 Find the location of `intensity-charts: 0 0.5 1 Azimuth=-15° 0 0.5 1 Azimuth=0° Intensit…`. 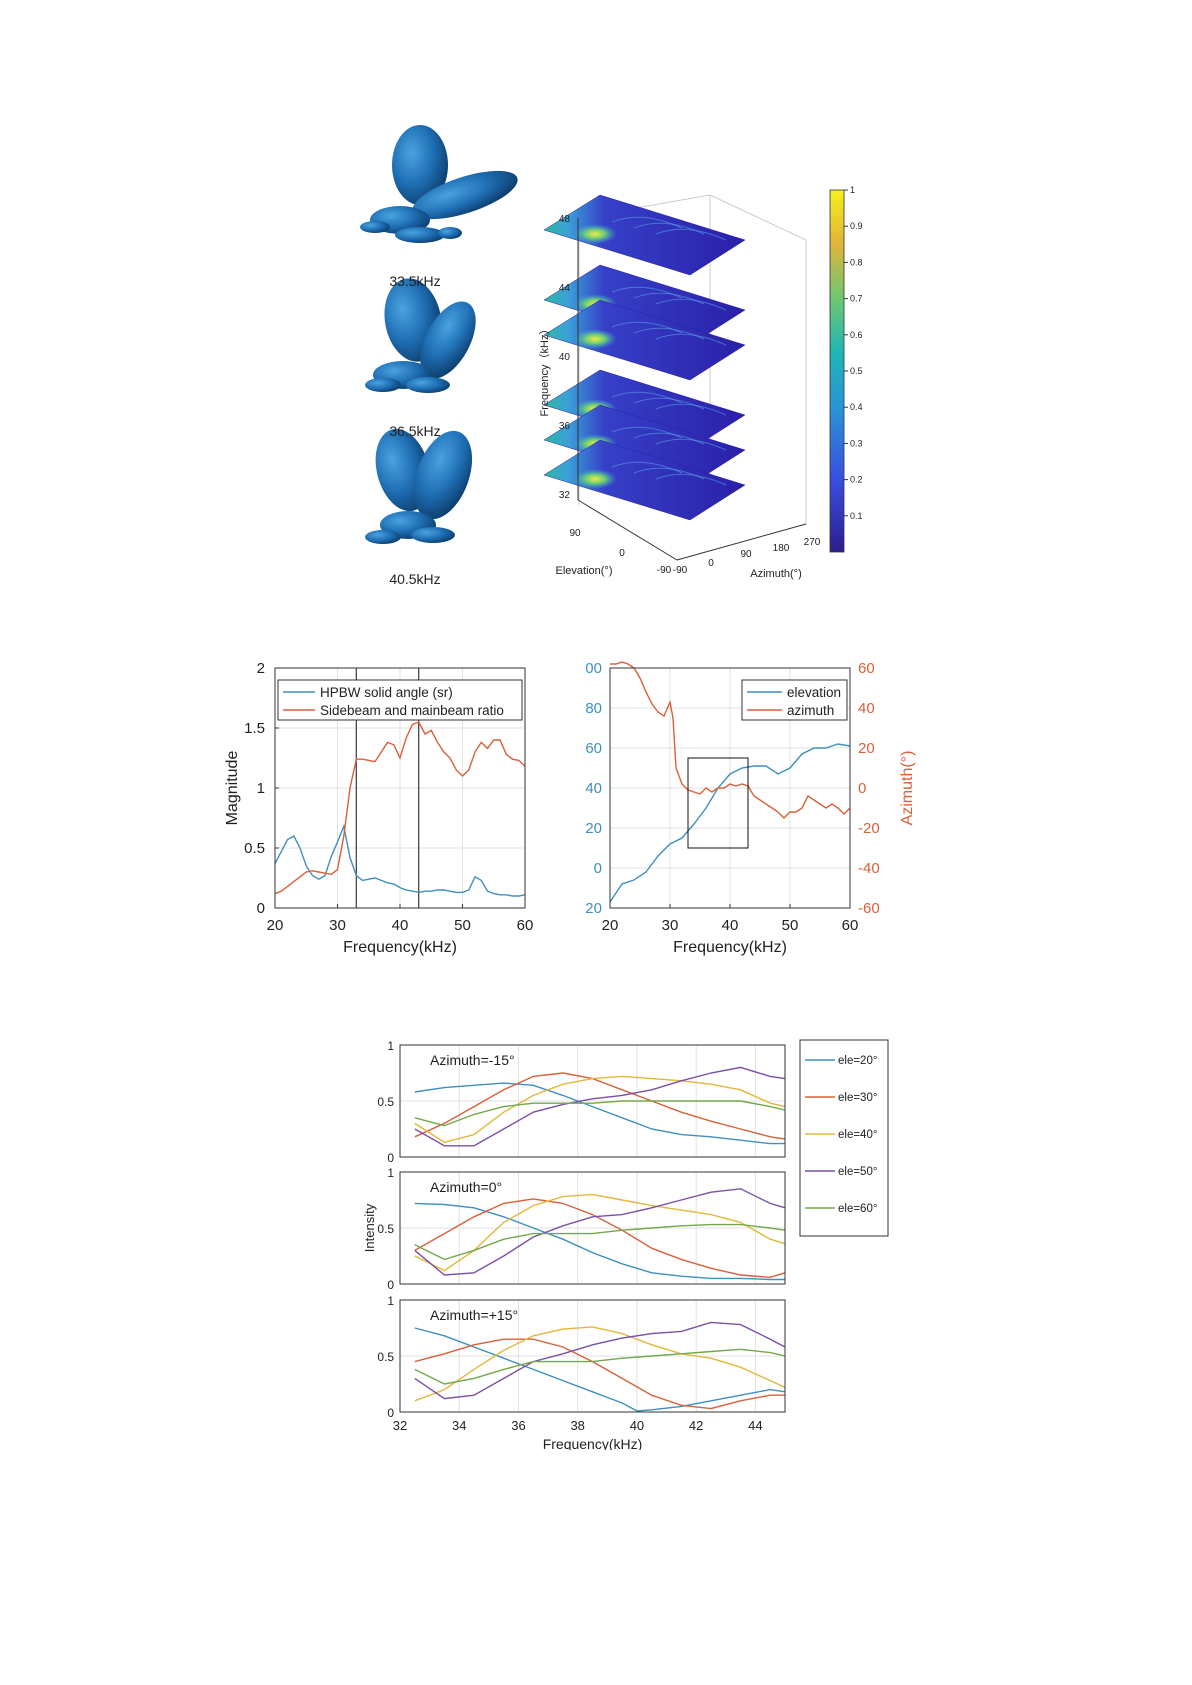

intensity-charts: 0 0.5 1 Azimuth=-15° 0 0.5 1 Azimuth=0° Intensit… is located at coordinates (625, 1244).